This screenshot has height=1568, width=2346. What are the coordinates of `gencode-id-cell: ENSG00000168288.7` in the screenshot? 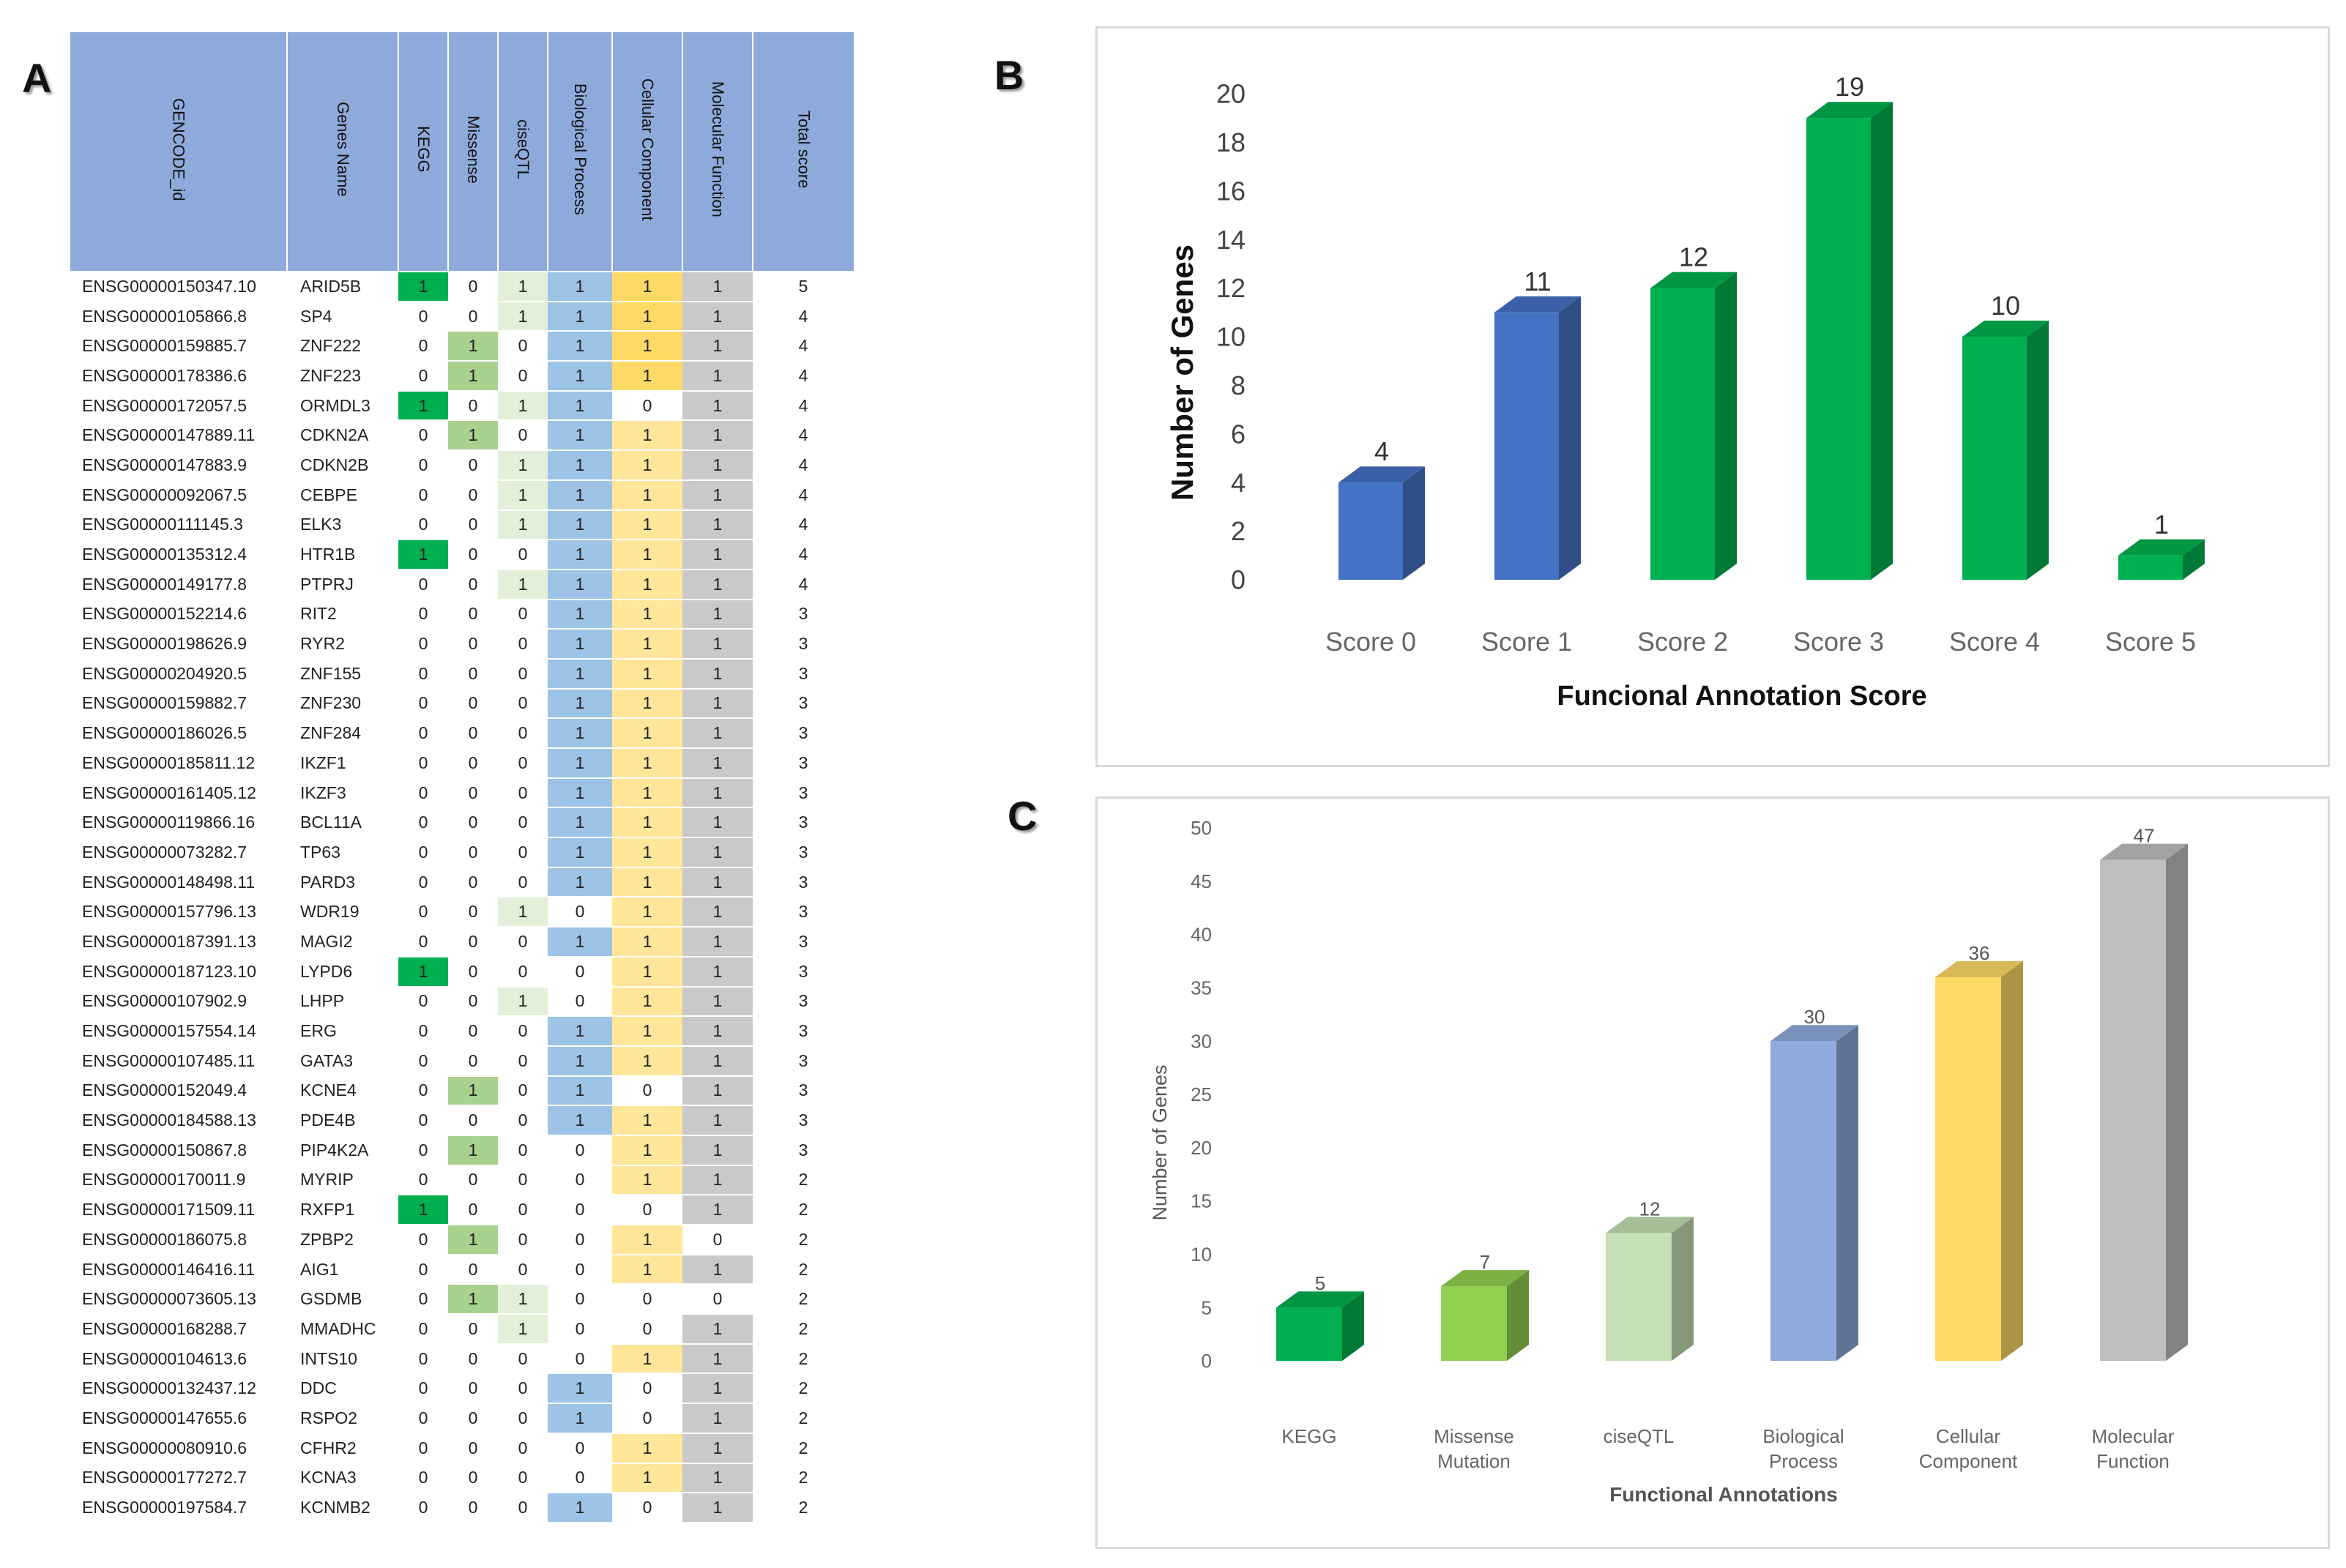 It's located at (178, 1328).